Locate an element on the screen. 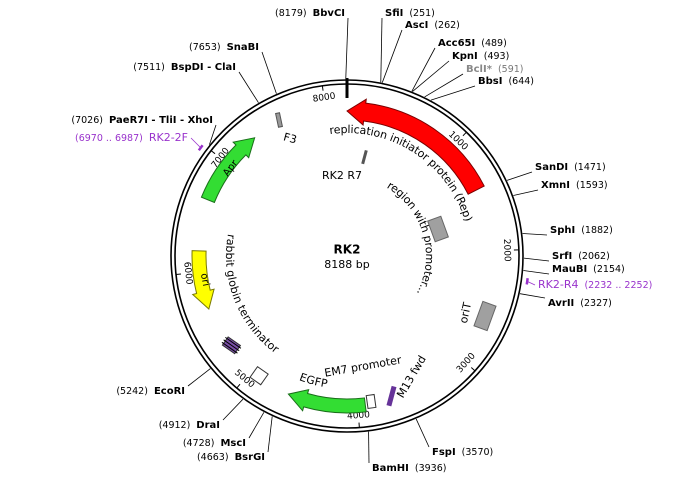 The image size is (694, 490). site-name: SnaBI is located at coordinates (243, 47).